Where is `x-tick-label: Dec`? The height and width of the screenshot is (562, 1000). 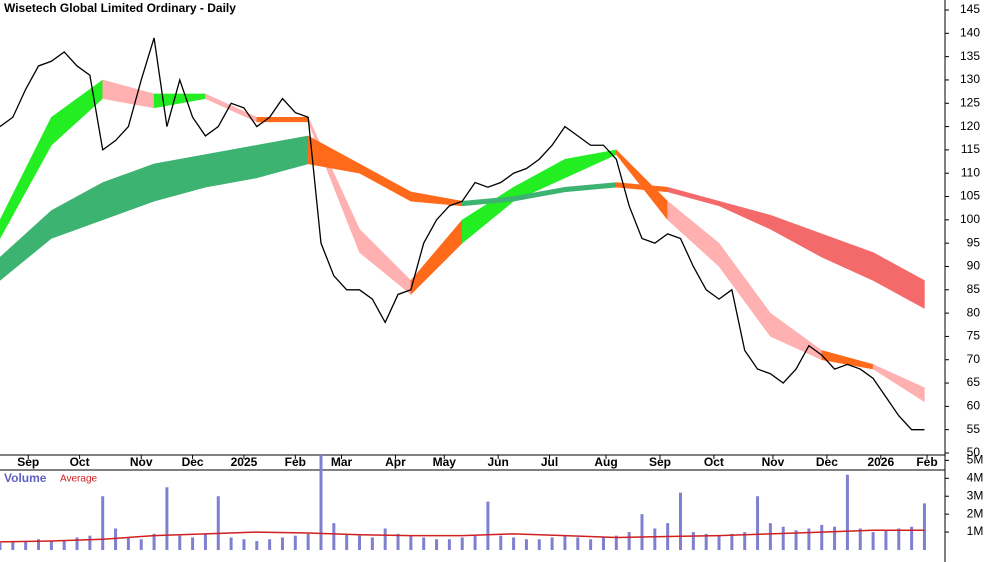
x-tick-label: Dec is located at coordinates (193, 462).